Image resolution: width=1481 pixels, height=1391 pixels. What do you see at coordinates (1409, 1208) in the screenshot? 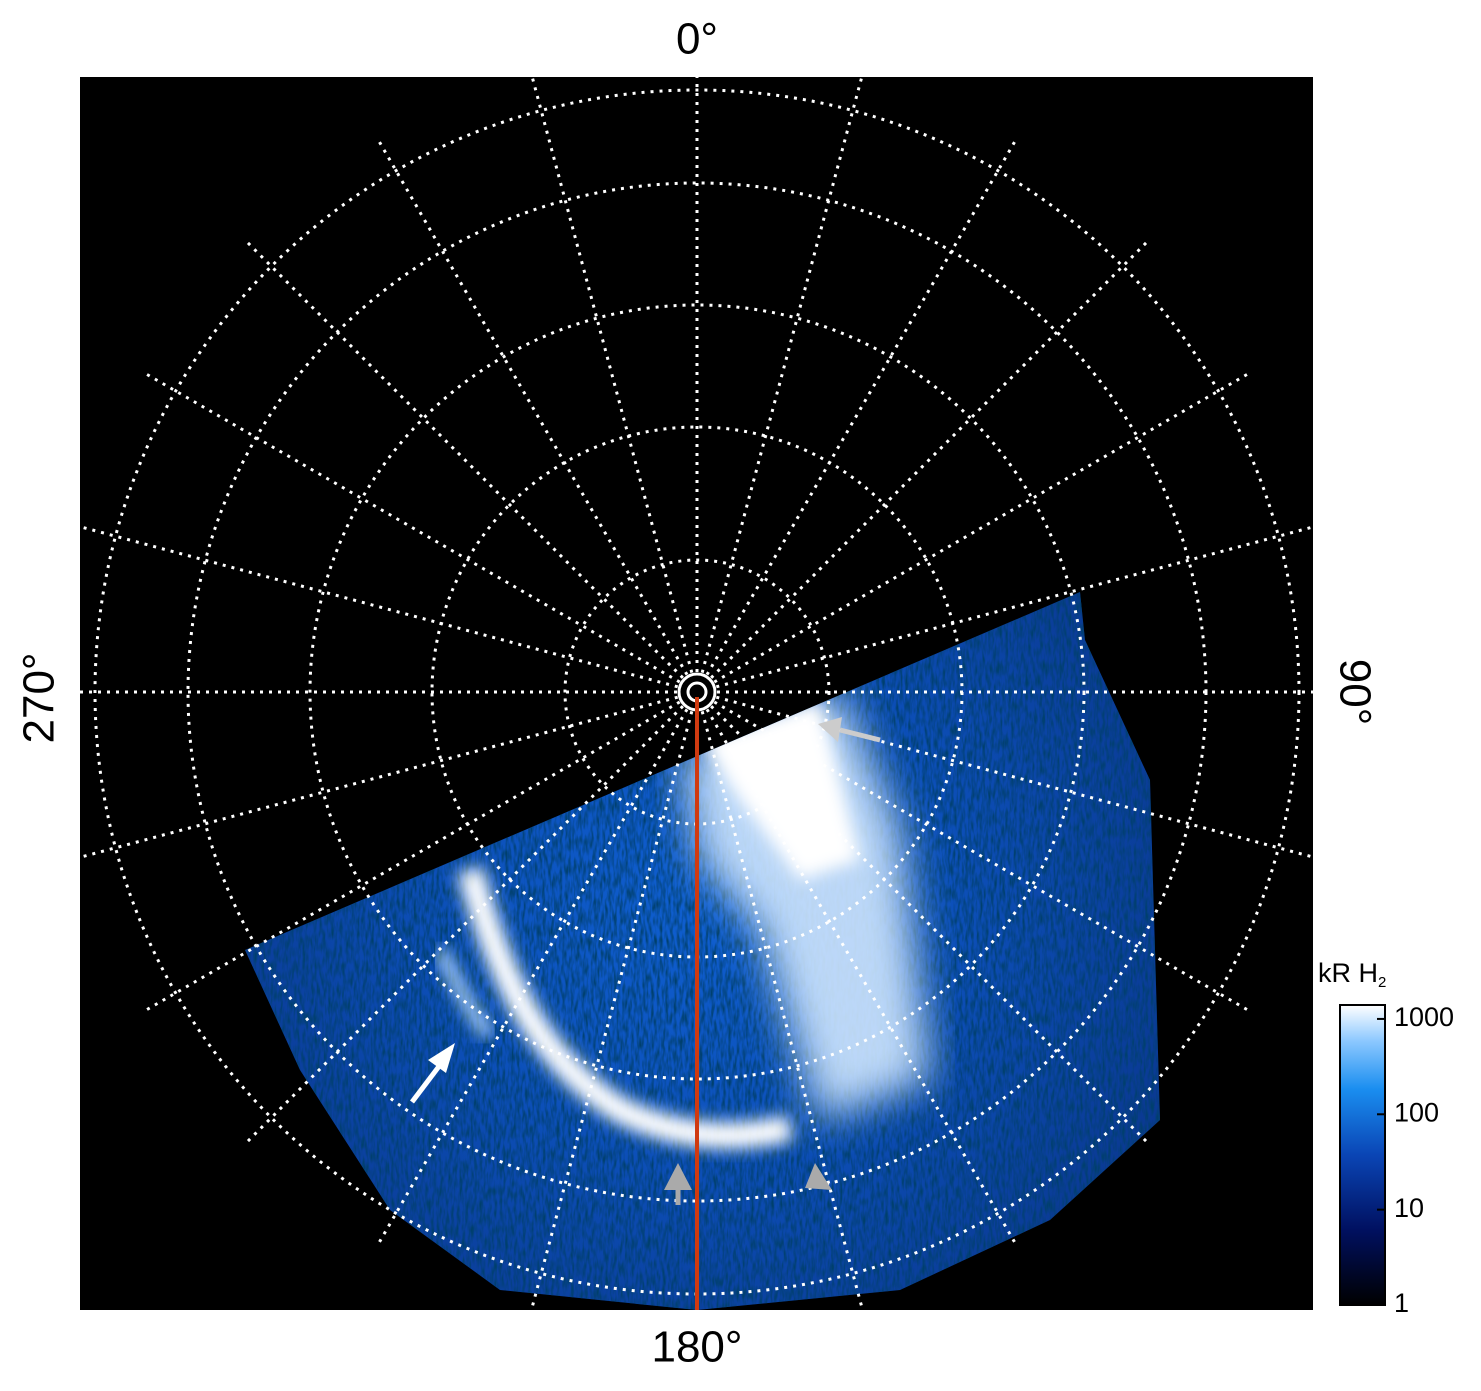
I see `colorbar-tick-label: 10` at bounding box center [1409, 1208].